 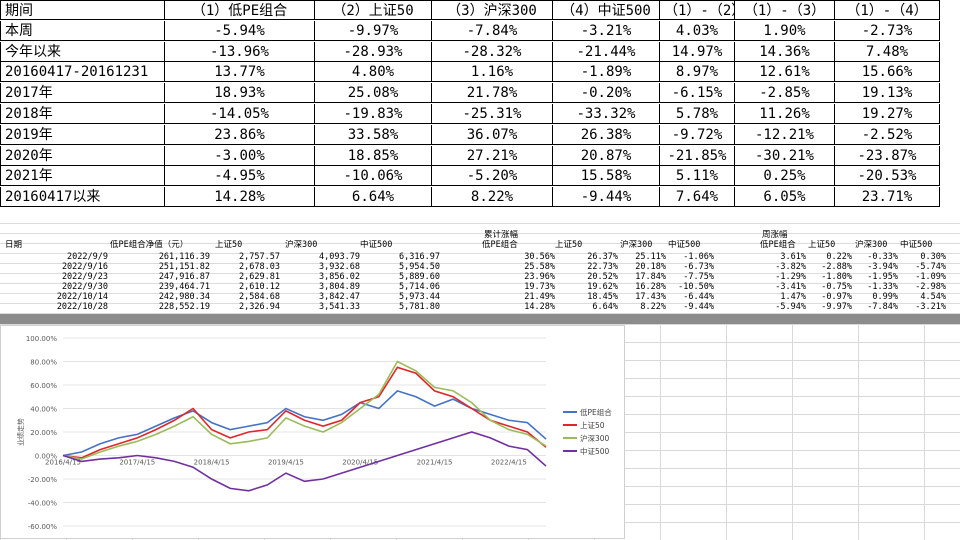 What do you see at coordinates (492, 51) in the screenshot?
I see `cell: -28.32%` at bounding box center [492, 51].